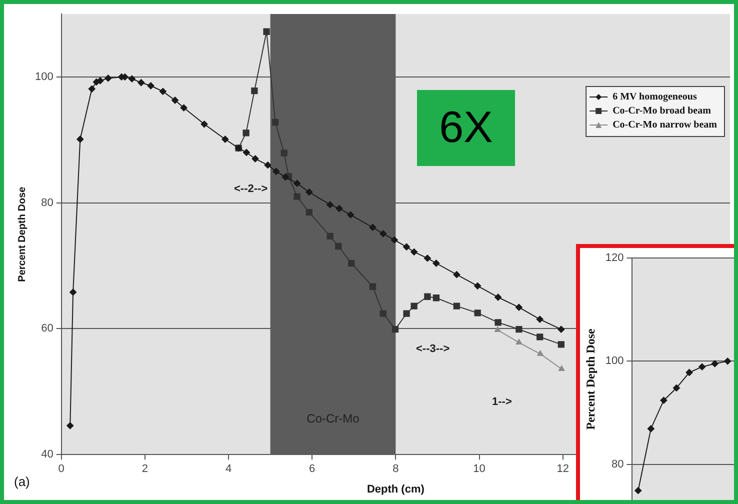 Image resolution: width=738 pixels, height=504 pixels. I want to click on x-tick-label: 12, so click(562, 469).